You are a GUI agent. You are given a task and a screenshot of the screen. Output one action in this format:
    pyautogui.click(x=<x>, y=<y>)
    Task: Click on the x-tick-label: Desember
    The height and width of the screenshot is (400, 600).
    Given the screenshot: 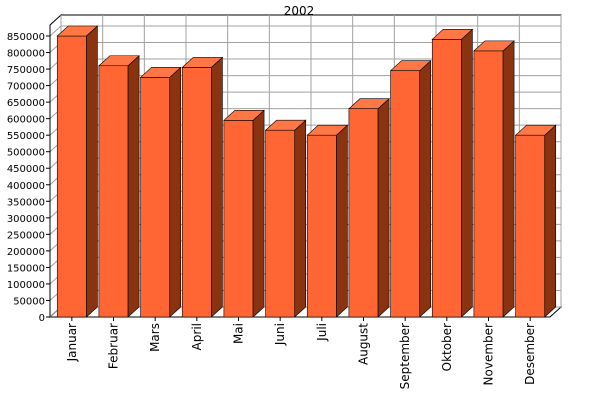 What is the action you would take?
    pyautogui.click(x=530, y=354)
    